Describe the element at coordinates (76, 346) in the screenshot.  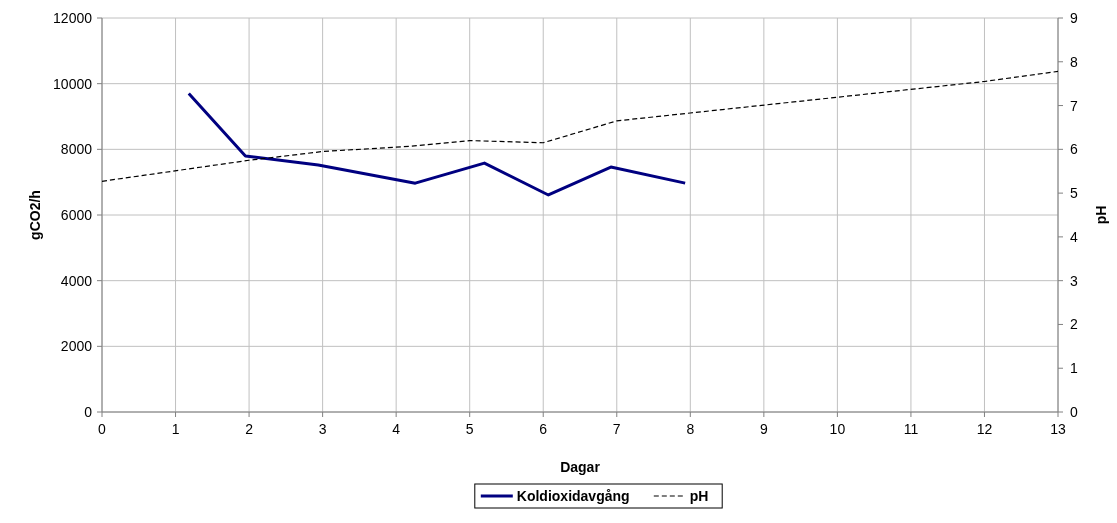
I see `y-tick-label: 2000` at that location.